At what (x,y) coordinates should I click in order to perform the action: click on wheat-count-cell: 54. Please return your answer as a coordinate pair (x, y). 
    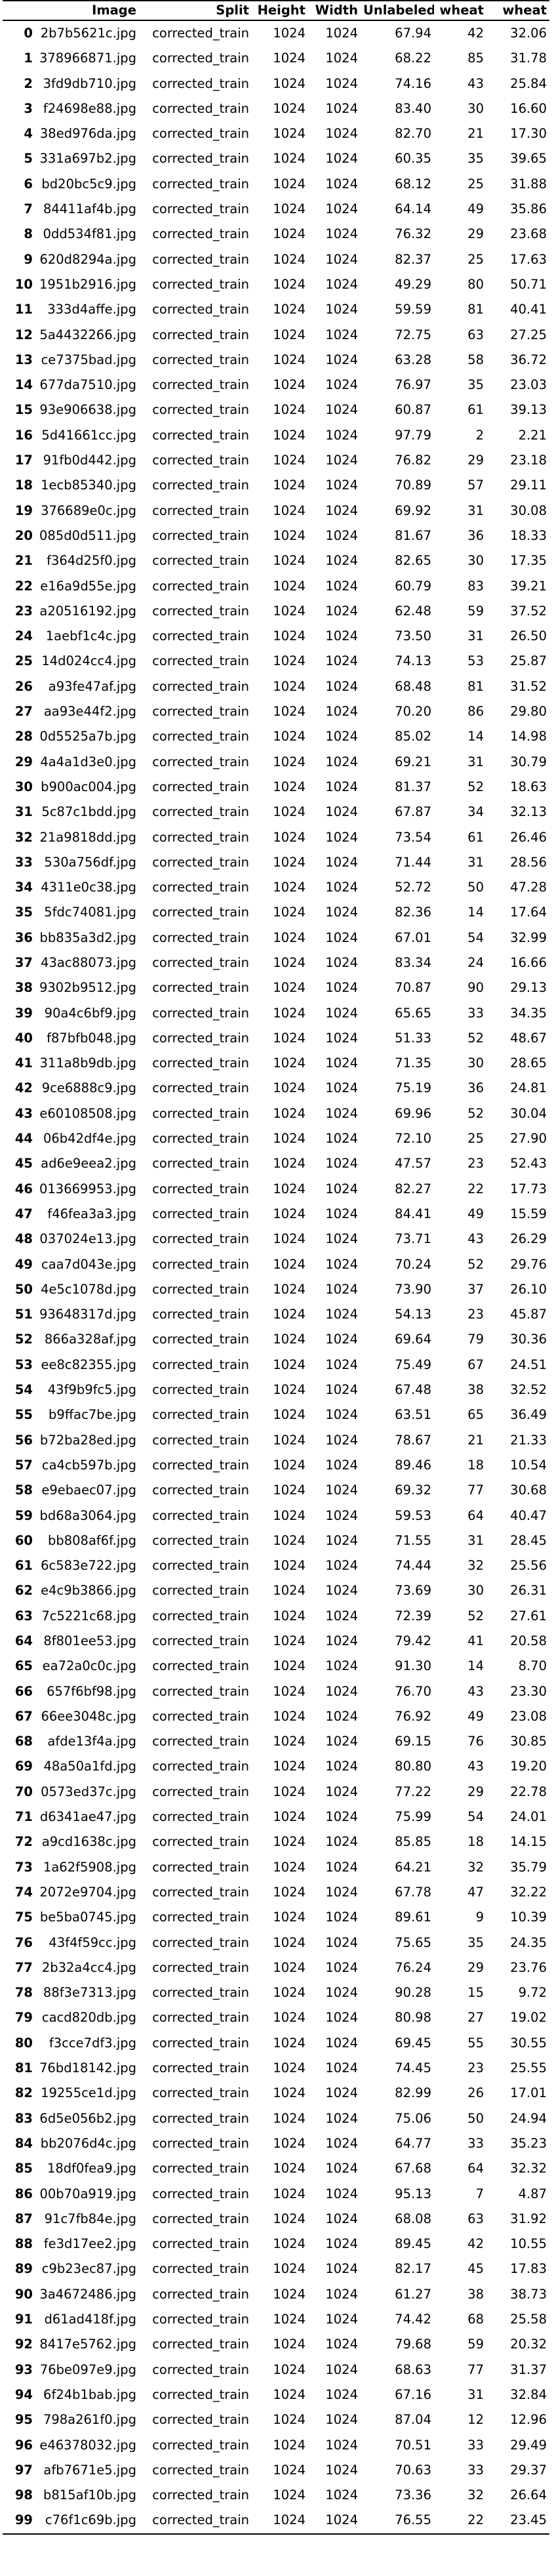
    Looking at the image, I should click on (460, 1817).